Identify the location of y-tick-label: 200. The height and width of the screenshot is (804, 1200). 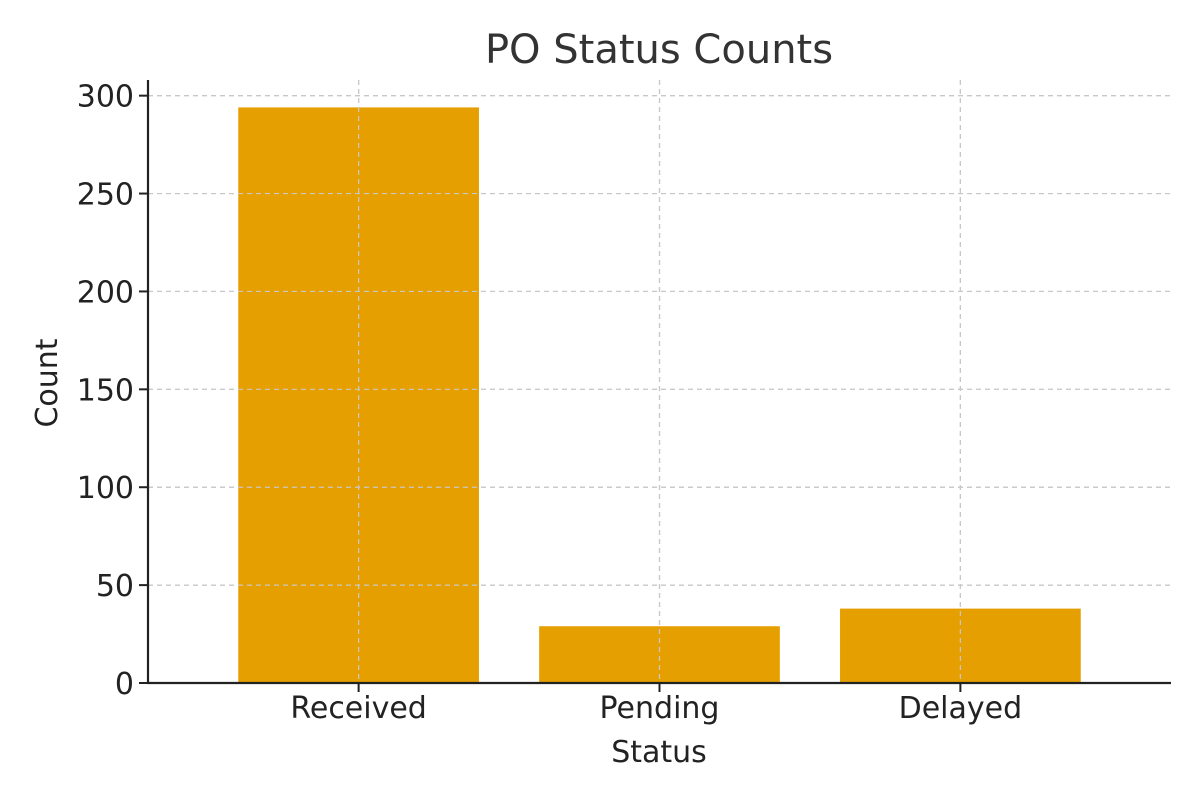
(105, 292).